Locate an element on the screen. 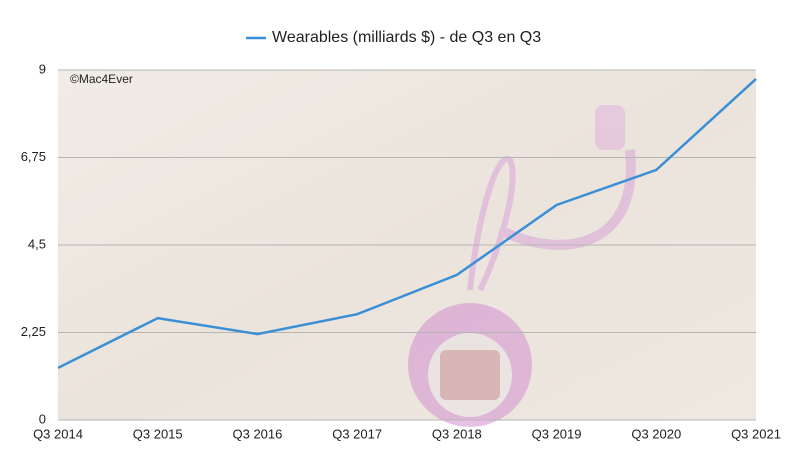  x-tick-label: Q3 2019 is located at coordinates (557, 433).